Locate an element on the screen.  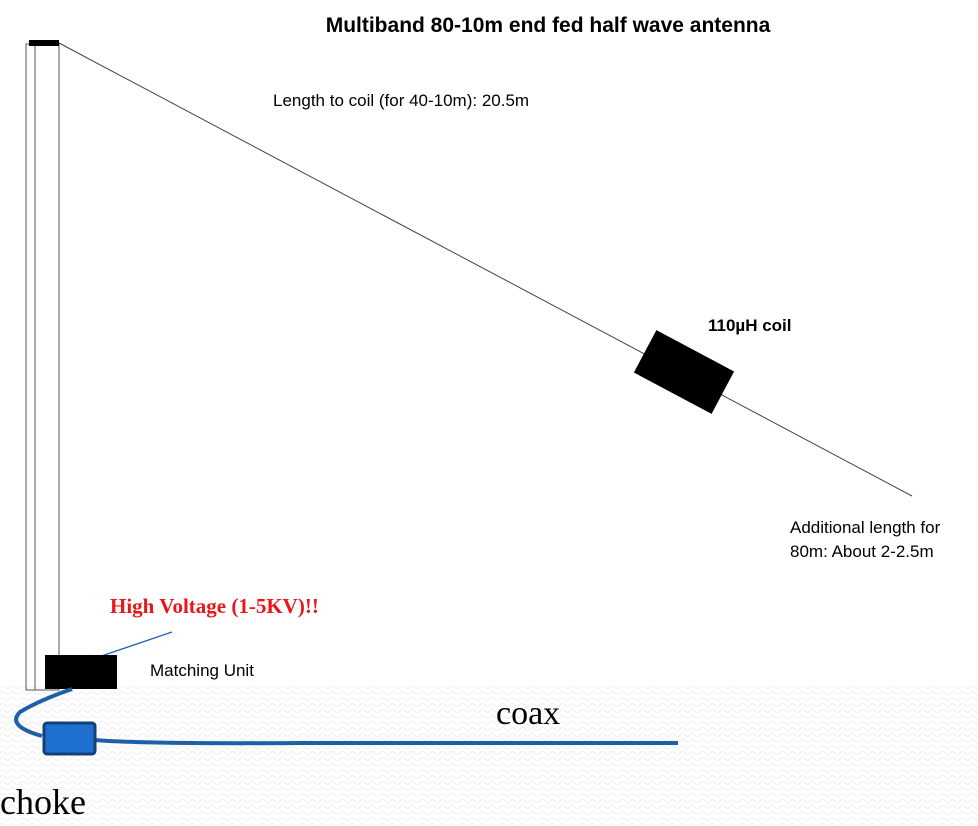
mast-top is located at coordinates (44, 43).